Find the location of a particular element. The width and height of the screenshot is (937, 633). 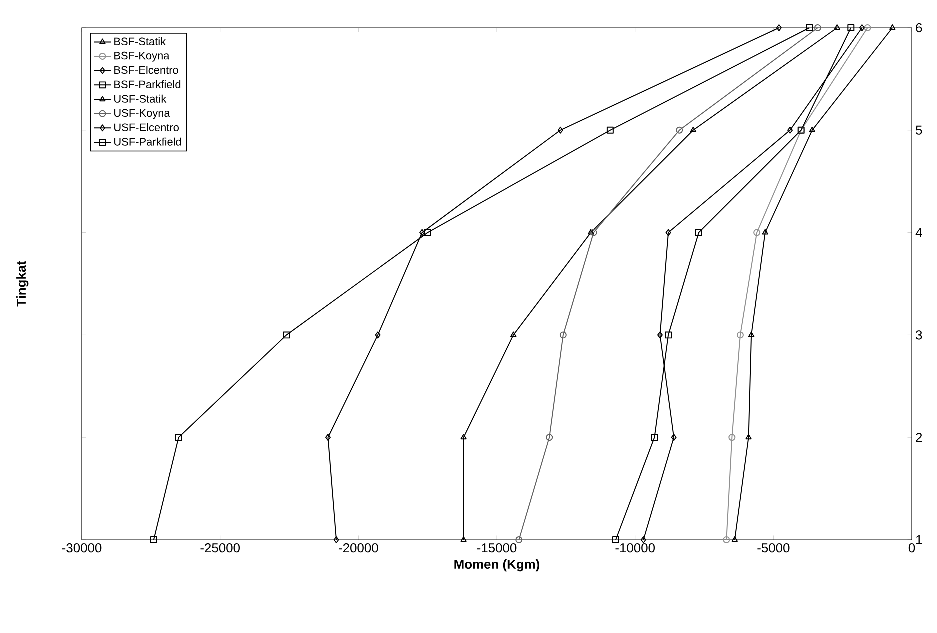

y-tick-label: 2 is located at coordinates (919, 437).